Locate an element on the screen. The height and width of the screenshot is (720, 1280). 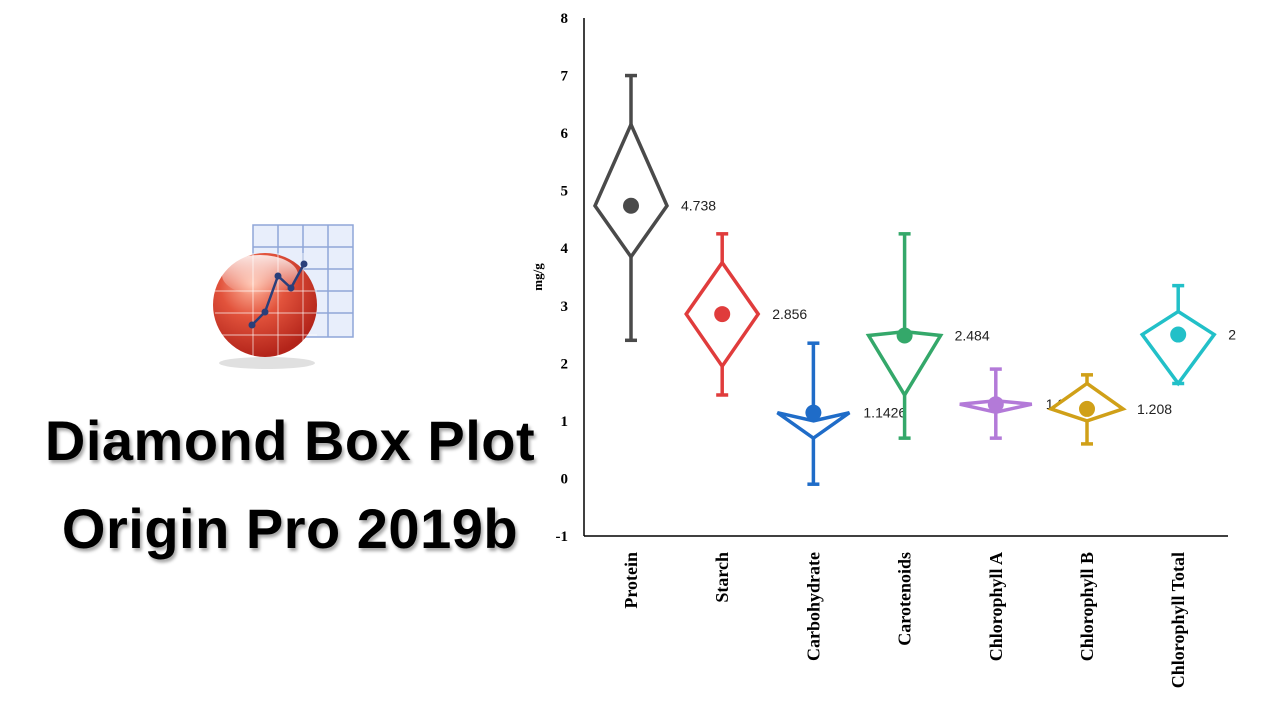
mean-value-label: 4.738 is located at coordinates (698, 206).